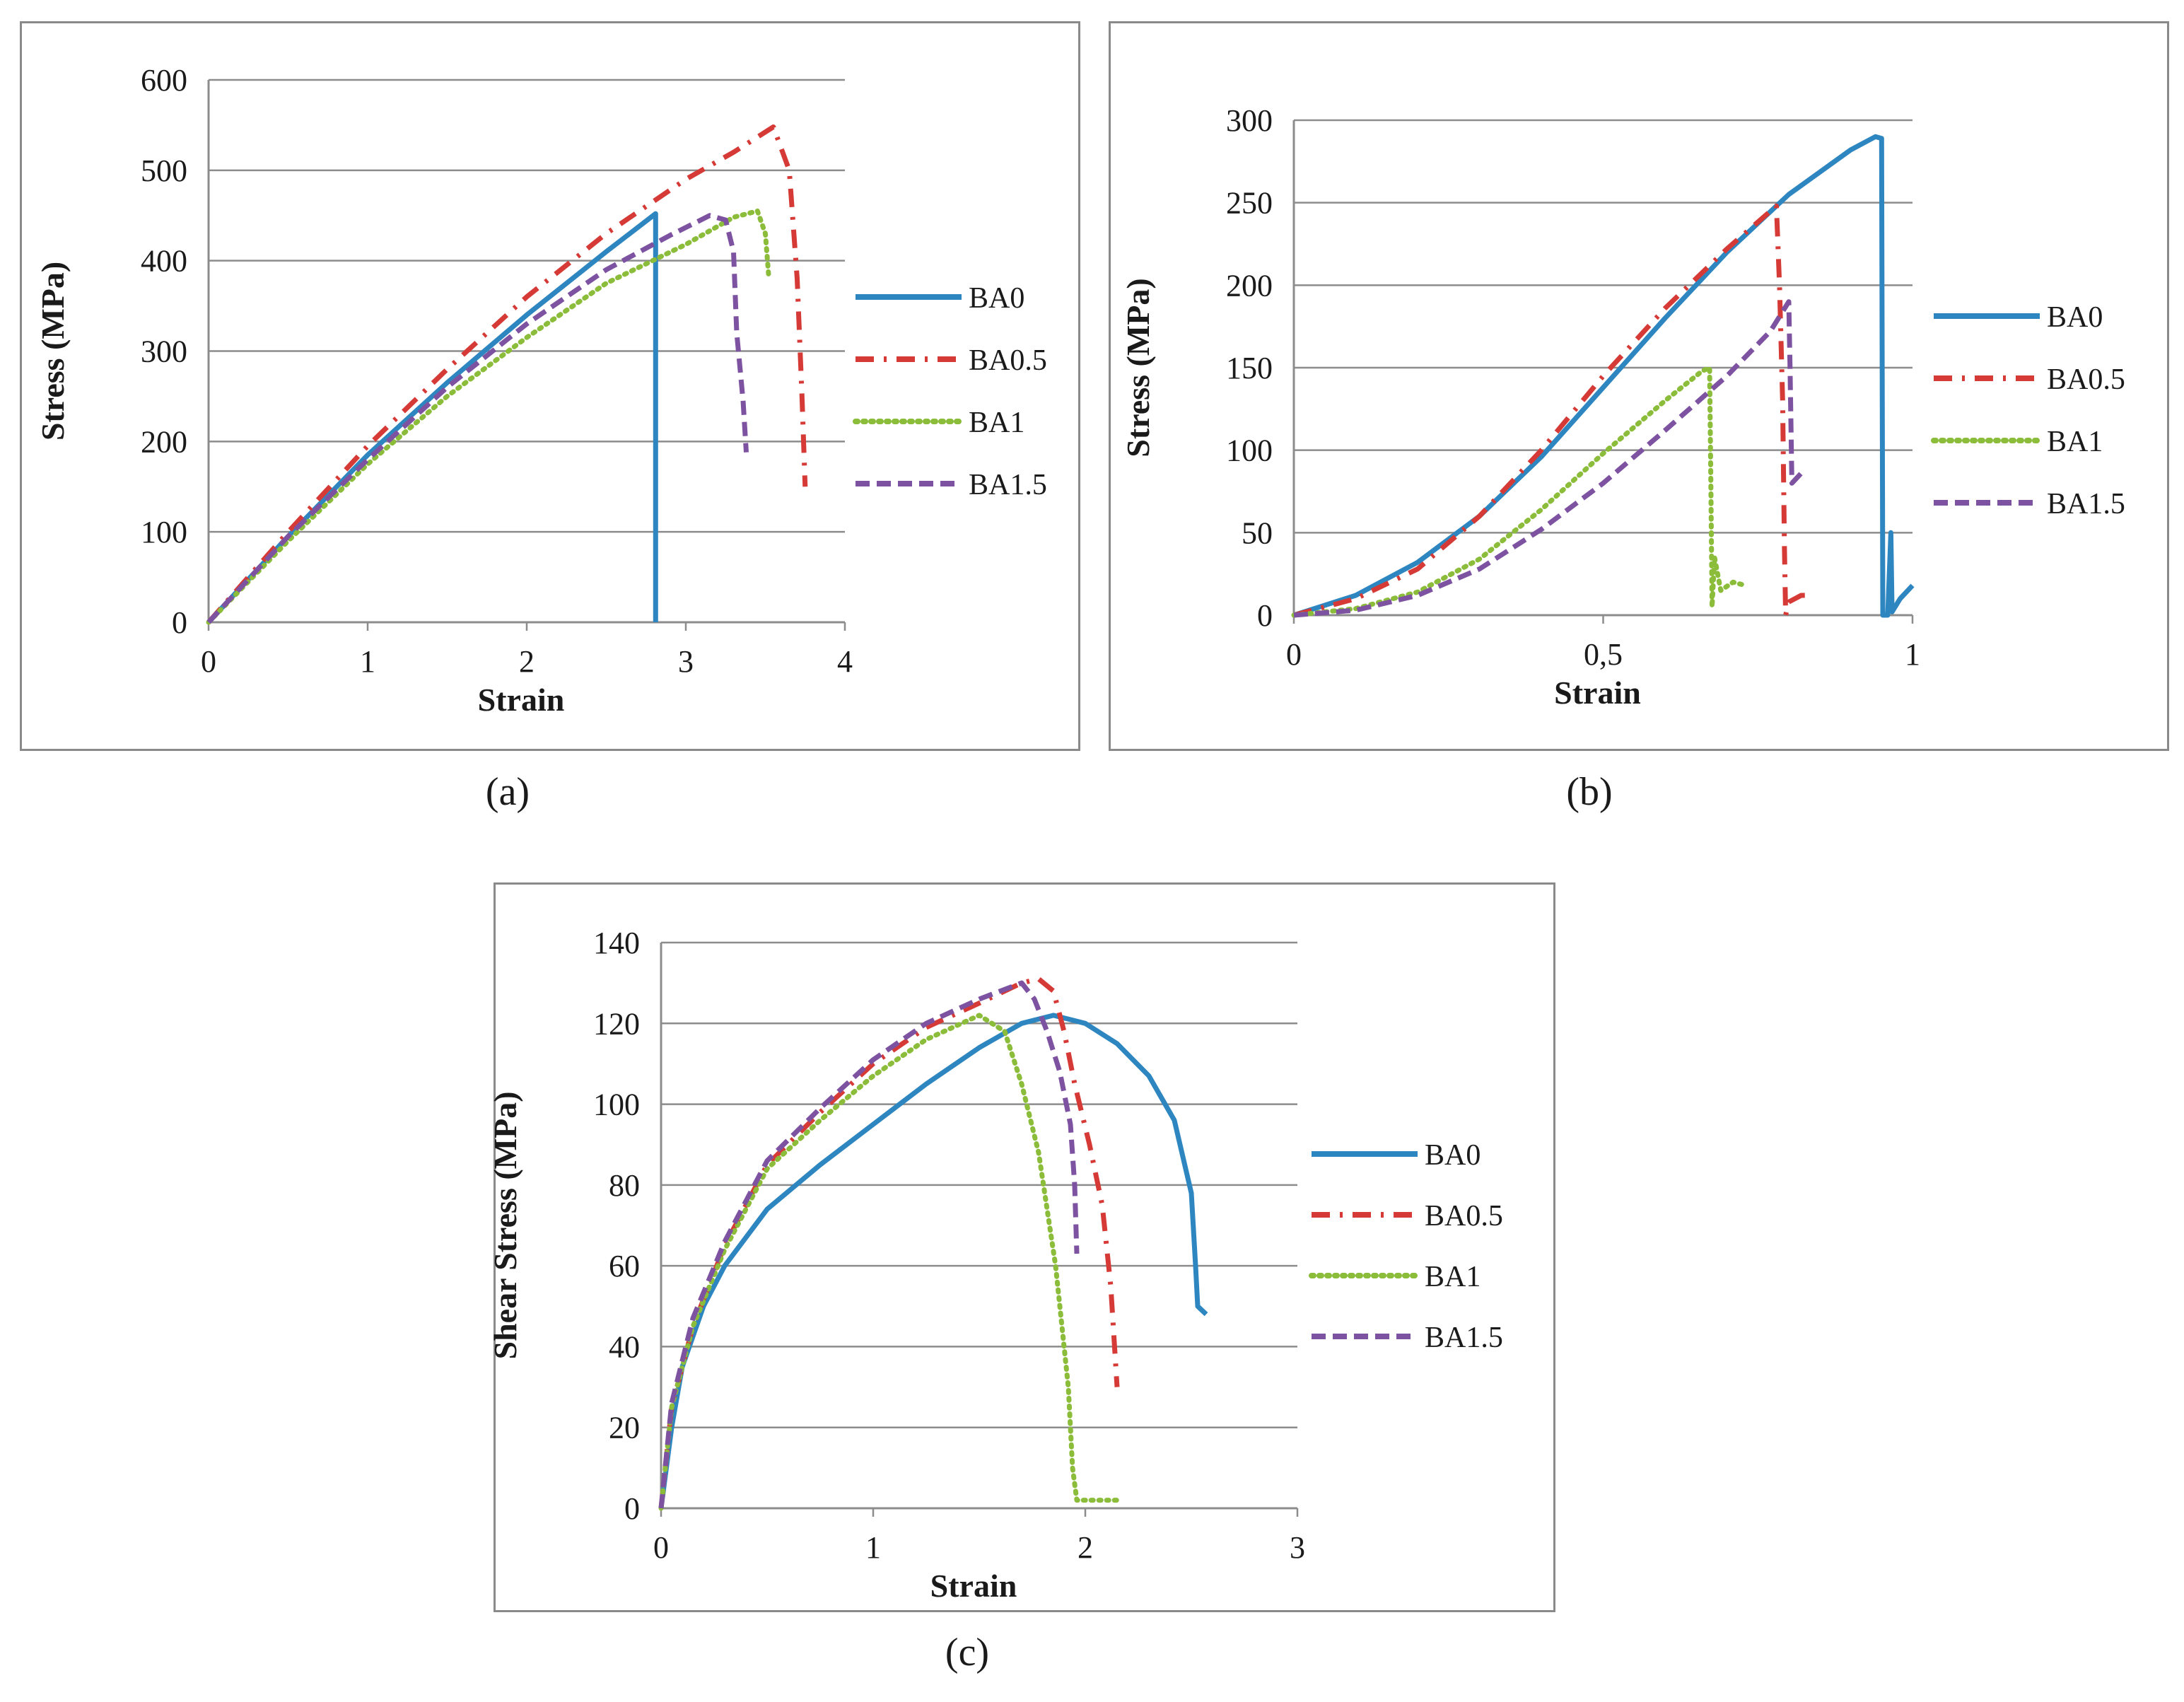 The image size is (2184, 1702). What do you see at coordinates (507, 792) in the screenshot?
I see `chart-a-caption: (a)` at bounding box center [507, 792].